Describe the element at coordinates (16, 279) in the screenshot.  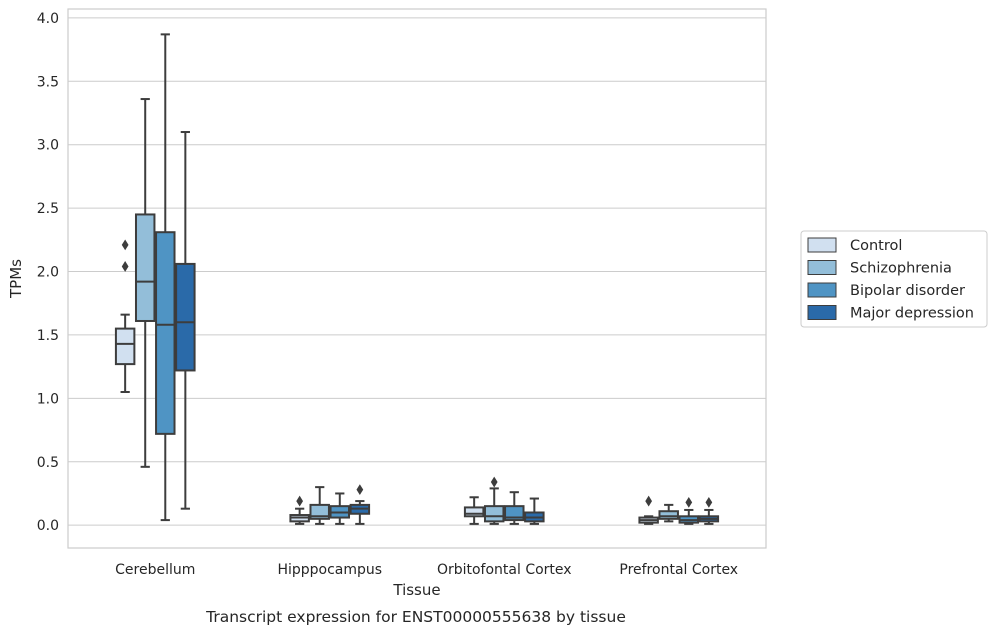
I see `y-axis-title: TPMs` at that location.